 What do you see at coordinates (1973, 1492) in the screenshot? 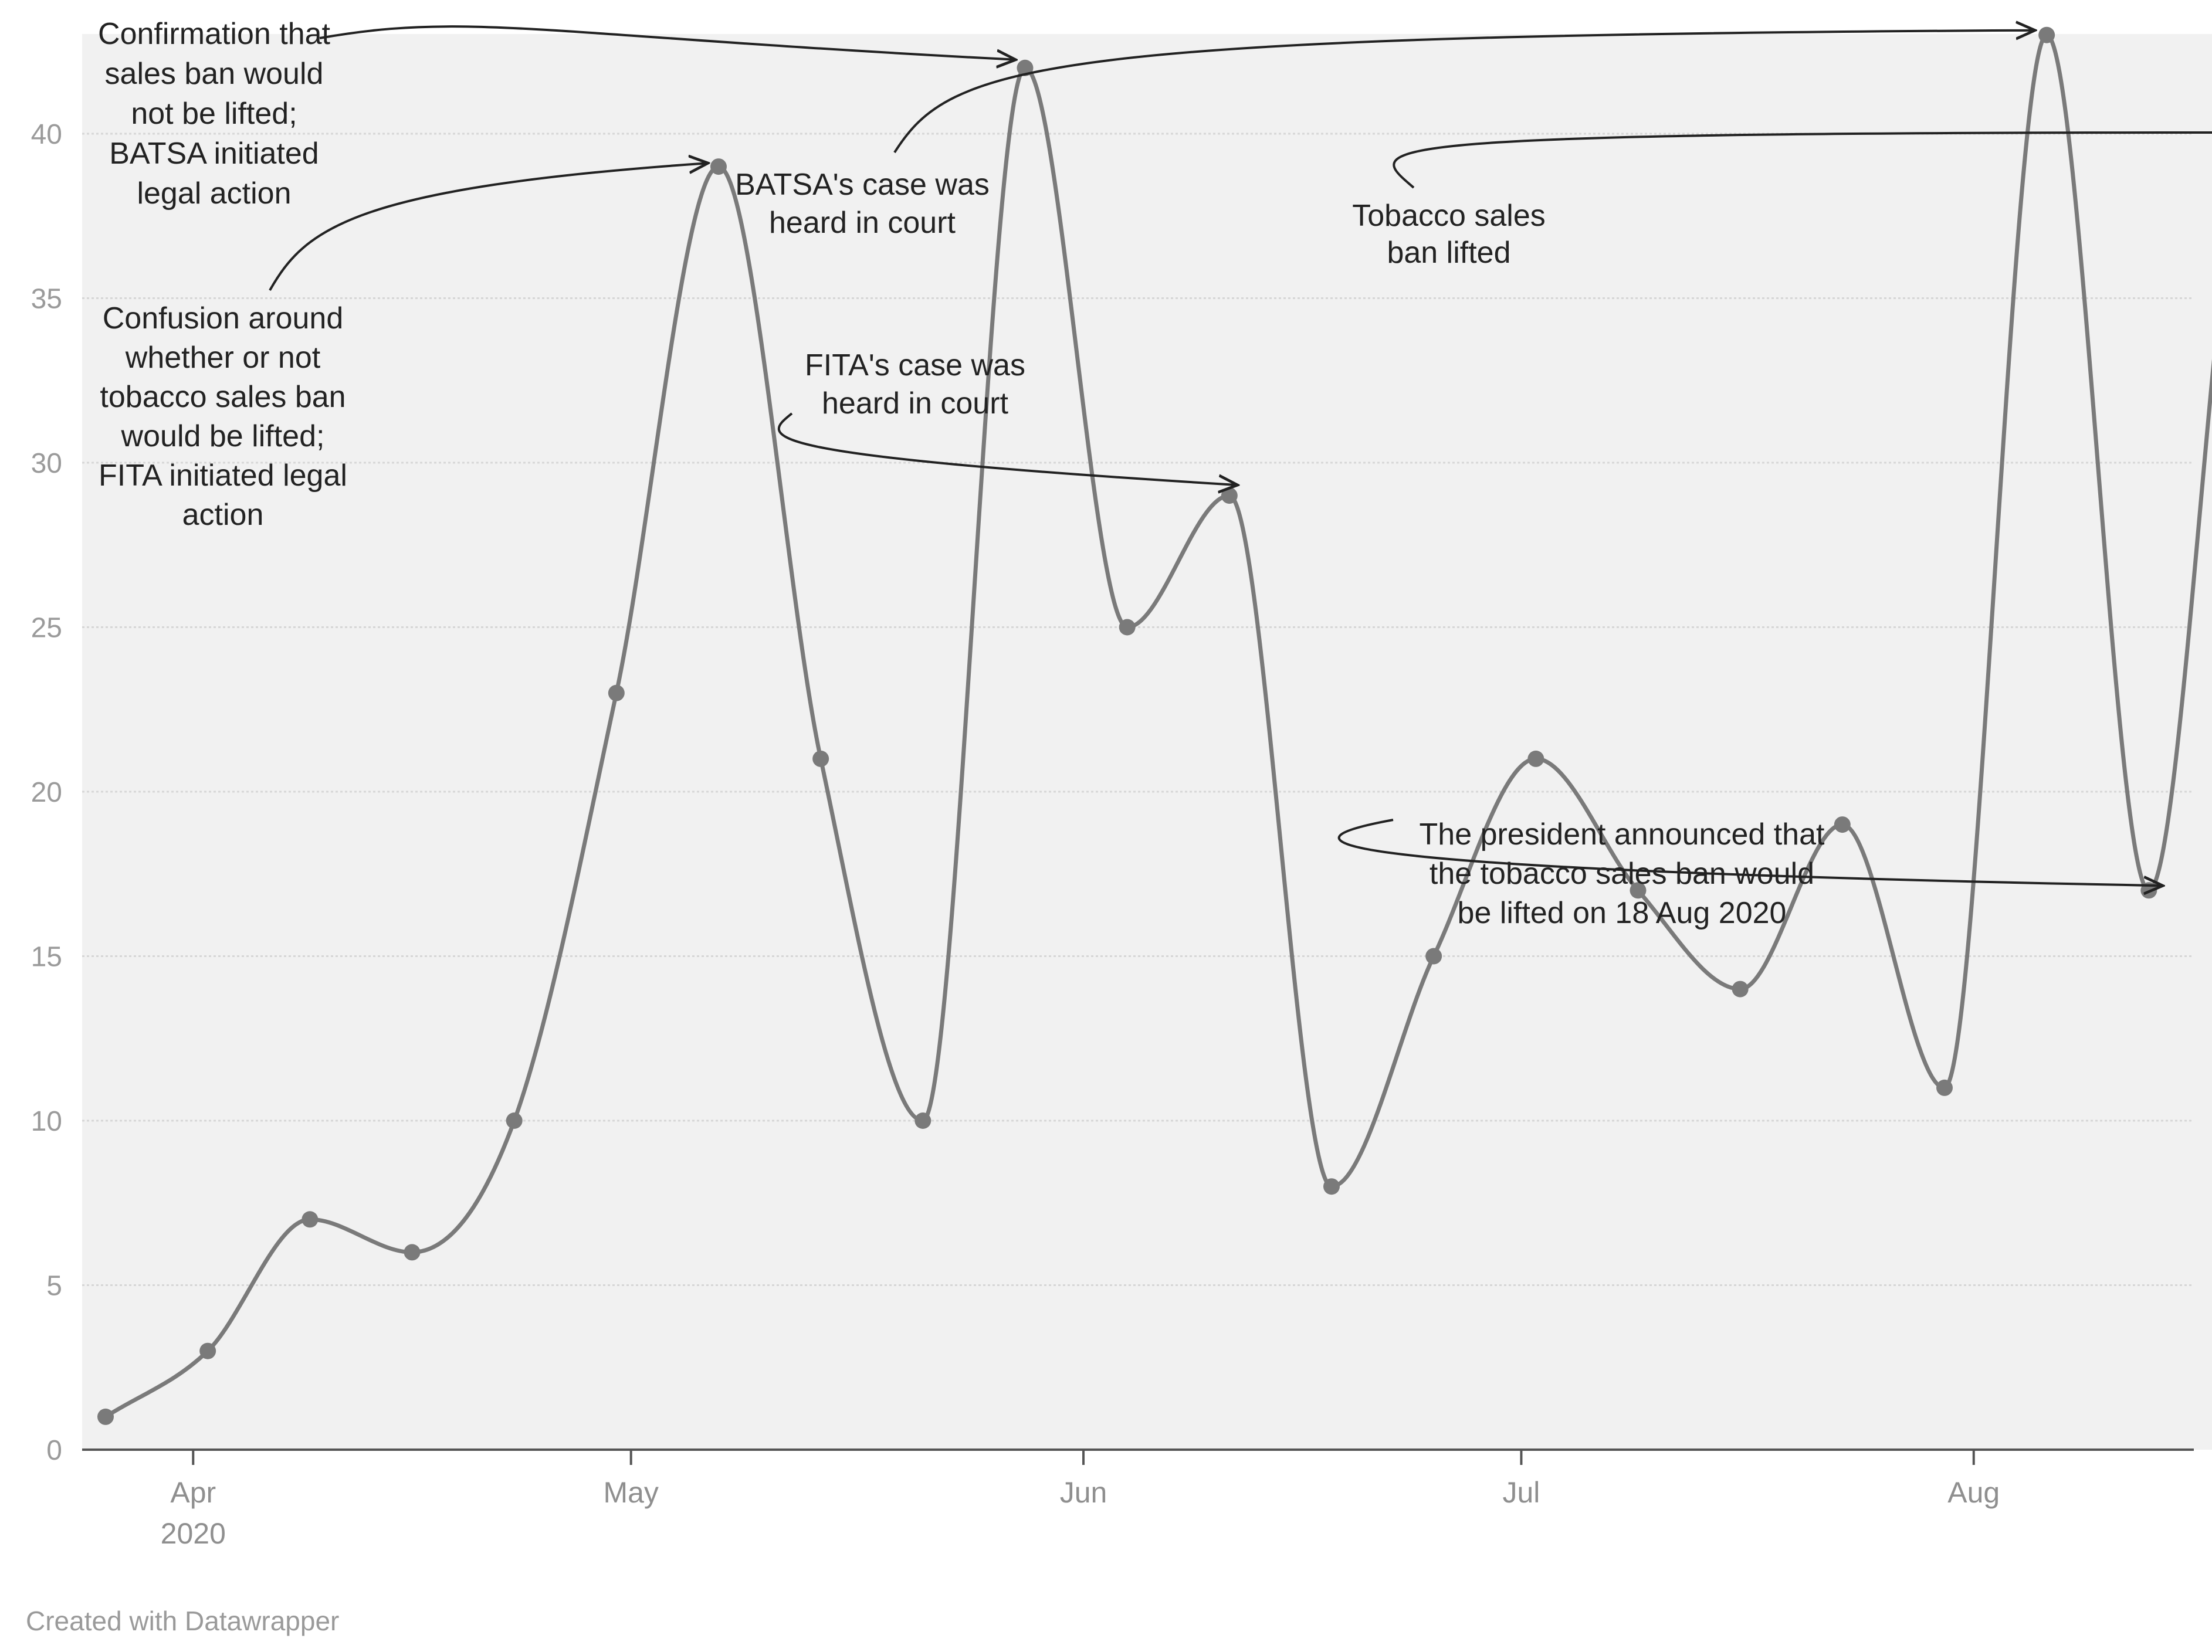
I see `x-tick-label: Aug` at bounding box center [1973, 1492].